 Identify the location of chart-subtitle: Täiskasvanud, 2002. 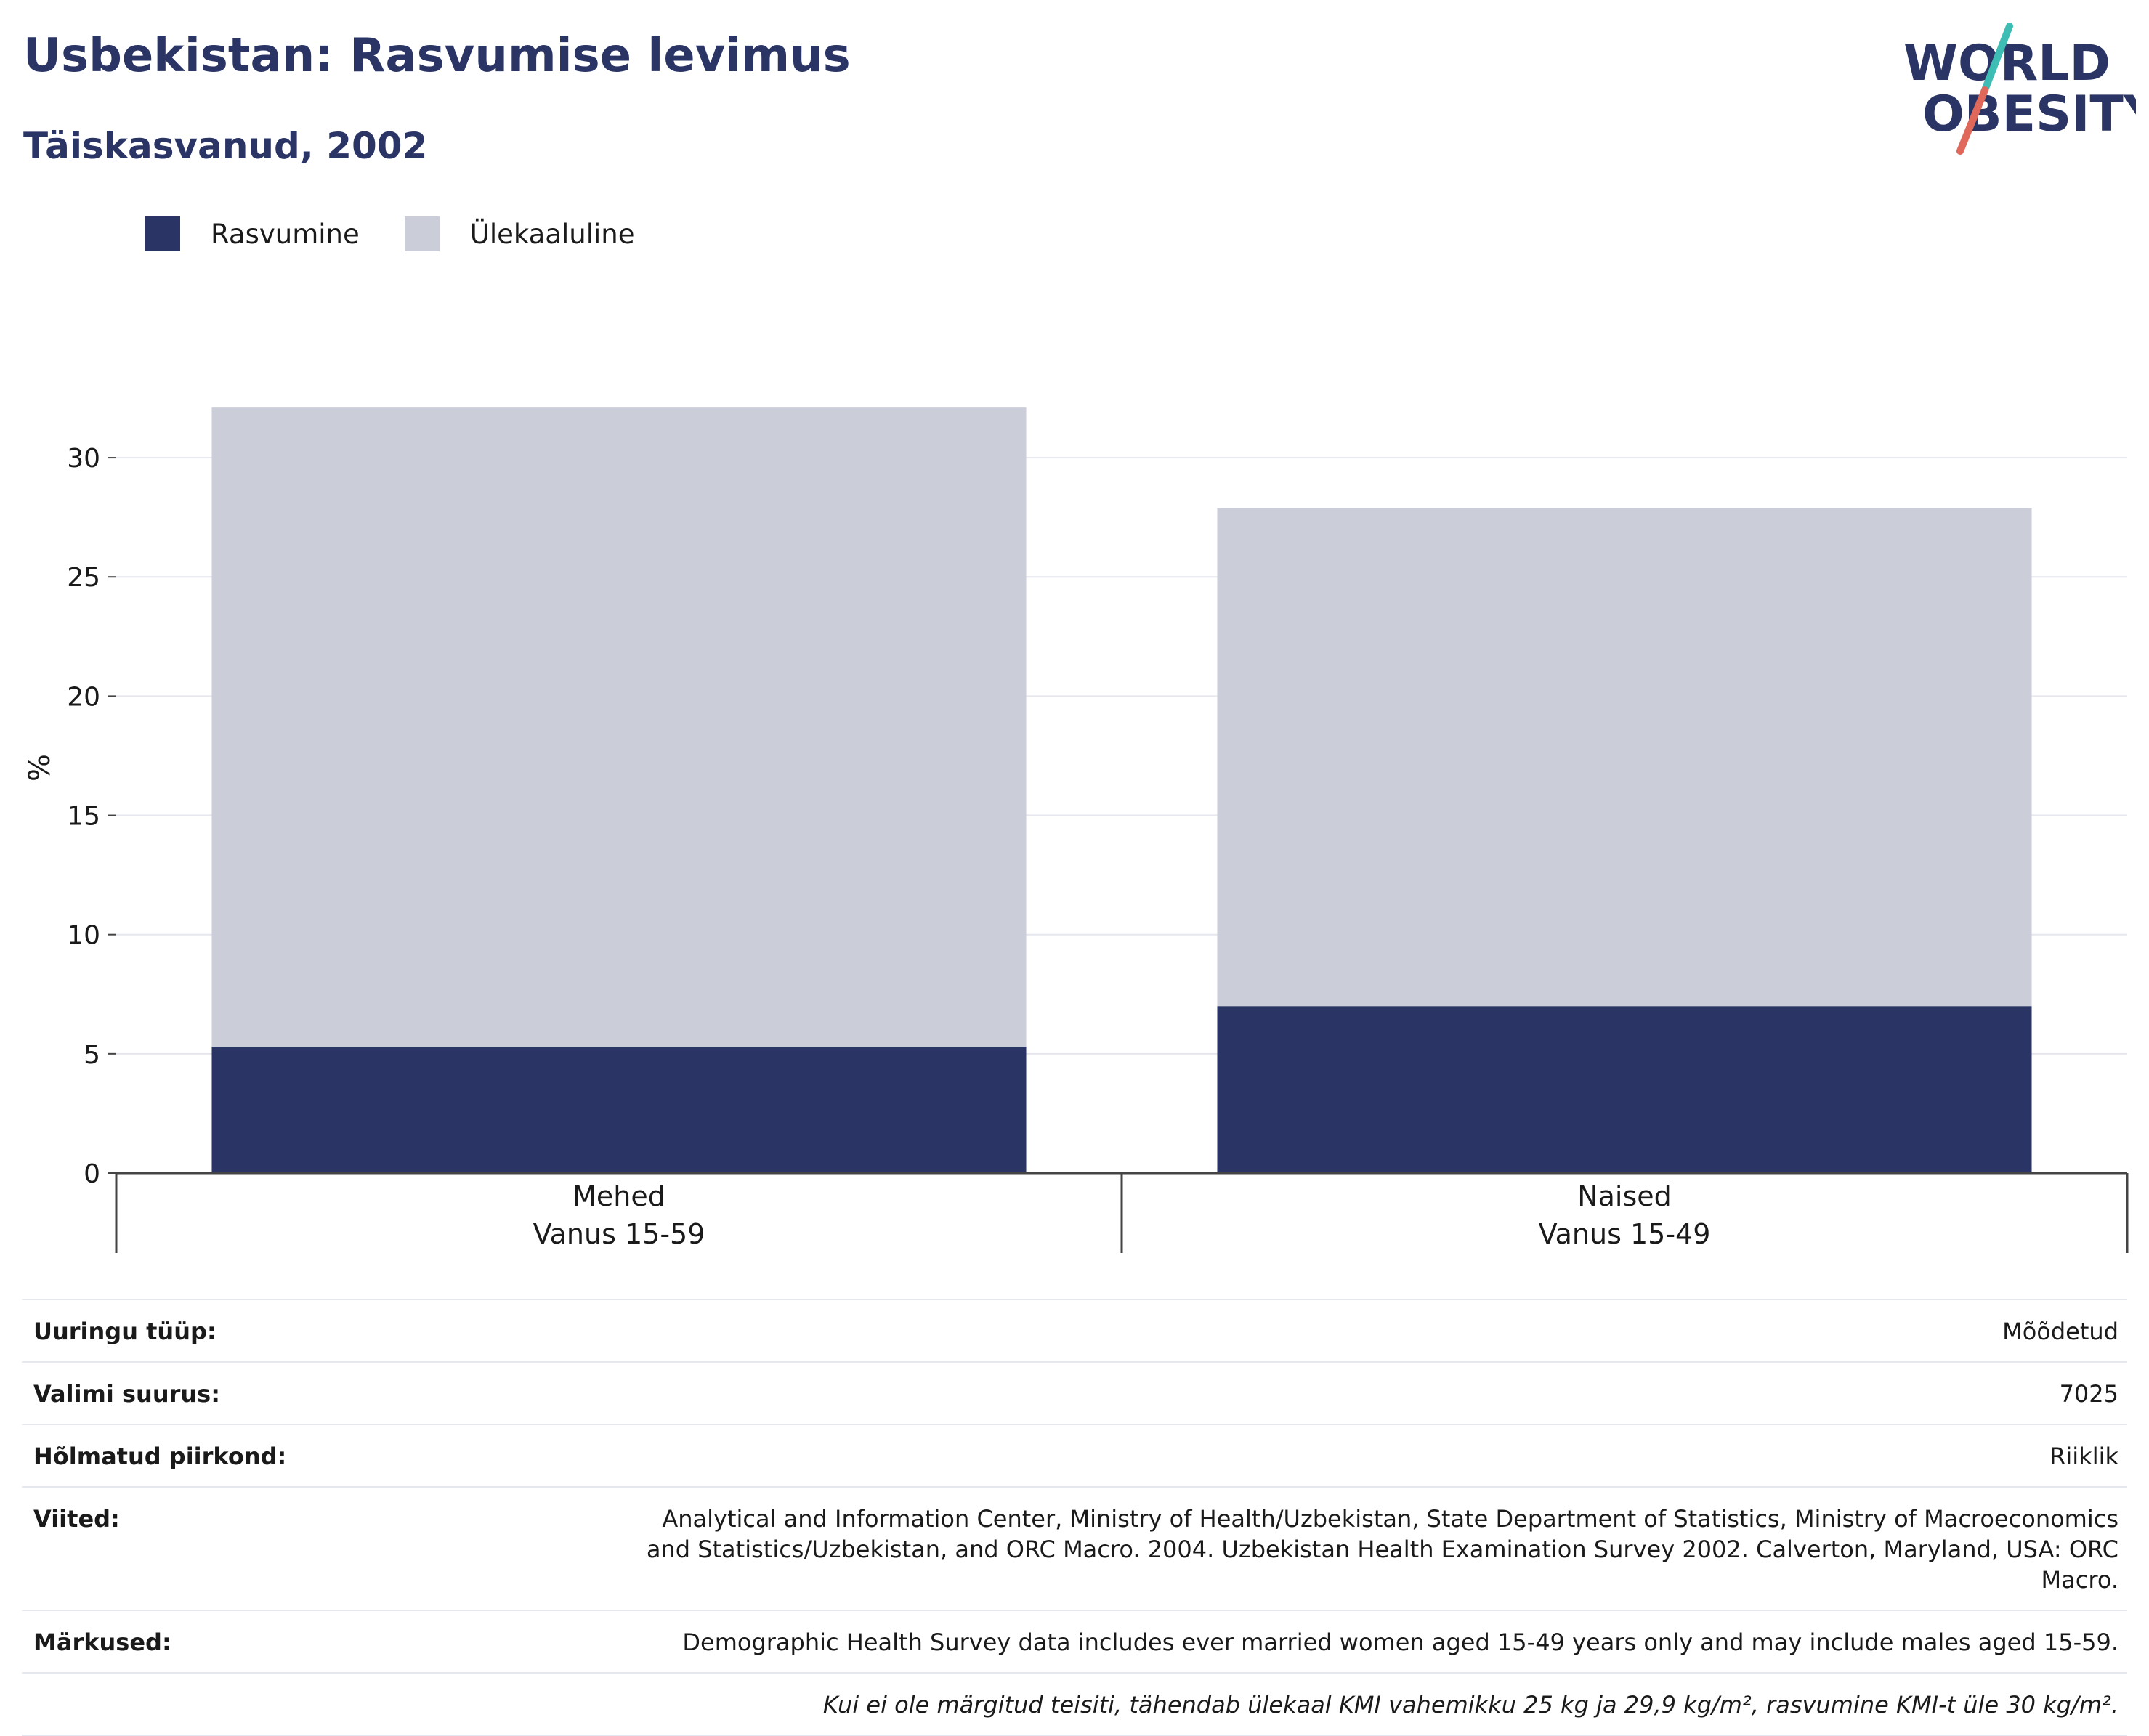
(226, 146).